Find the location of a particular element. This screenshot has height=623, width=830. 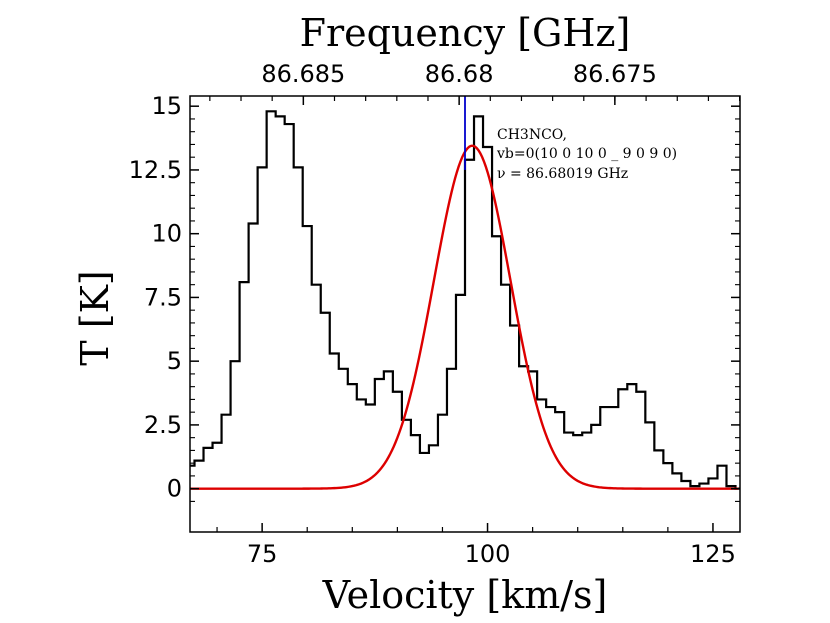

y-tick-label: 15 is located at coordinates (166, 106).